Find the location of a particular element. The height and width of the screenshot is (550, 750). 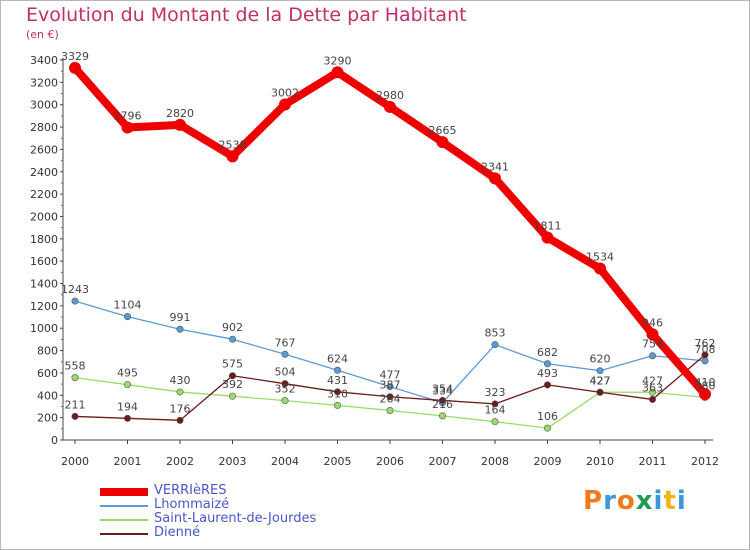

data-label: 3002 is located at coordinates (285, 92).